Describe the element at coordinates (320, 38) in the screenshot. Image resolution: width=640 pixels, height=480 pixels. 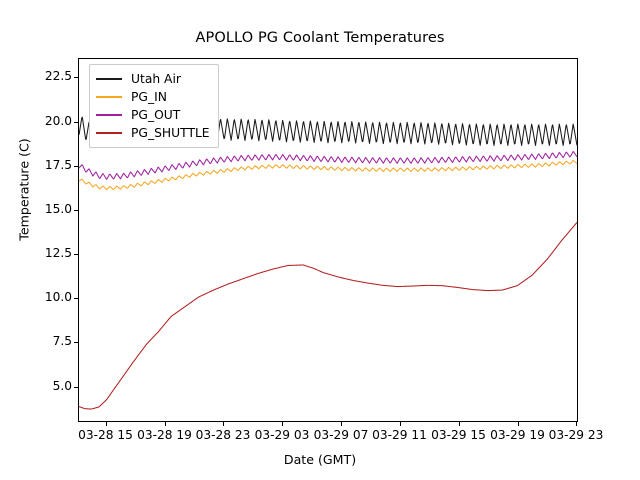
I see `chart-title: APOLLO PG Coolant Temperatures` at that location.